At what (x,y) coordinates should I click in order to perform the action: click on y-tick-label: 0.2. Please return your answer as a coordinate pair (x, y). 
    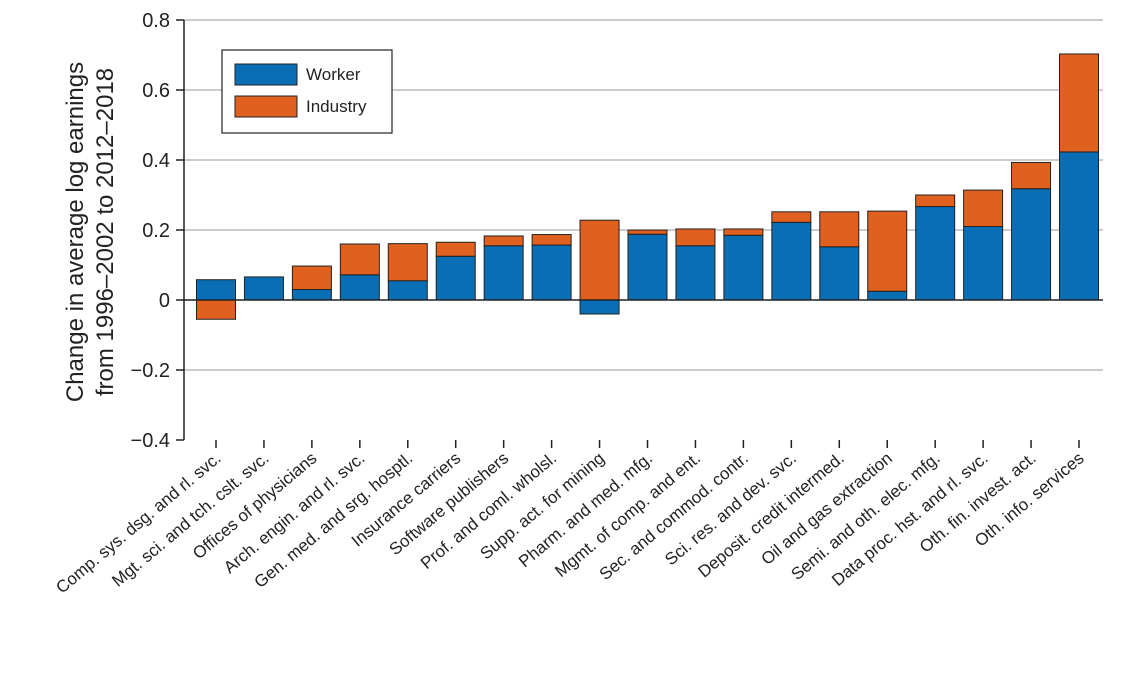
    Looking at the image, I should click on (156, 231).